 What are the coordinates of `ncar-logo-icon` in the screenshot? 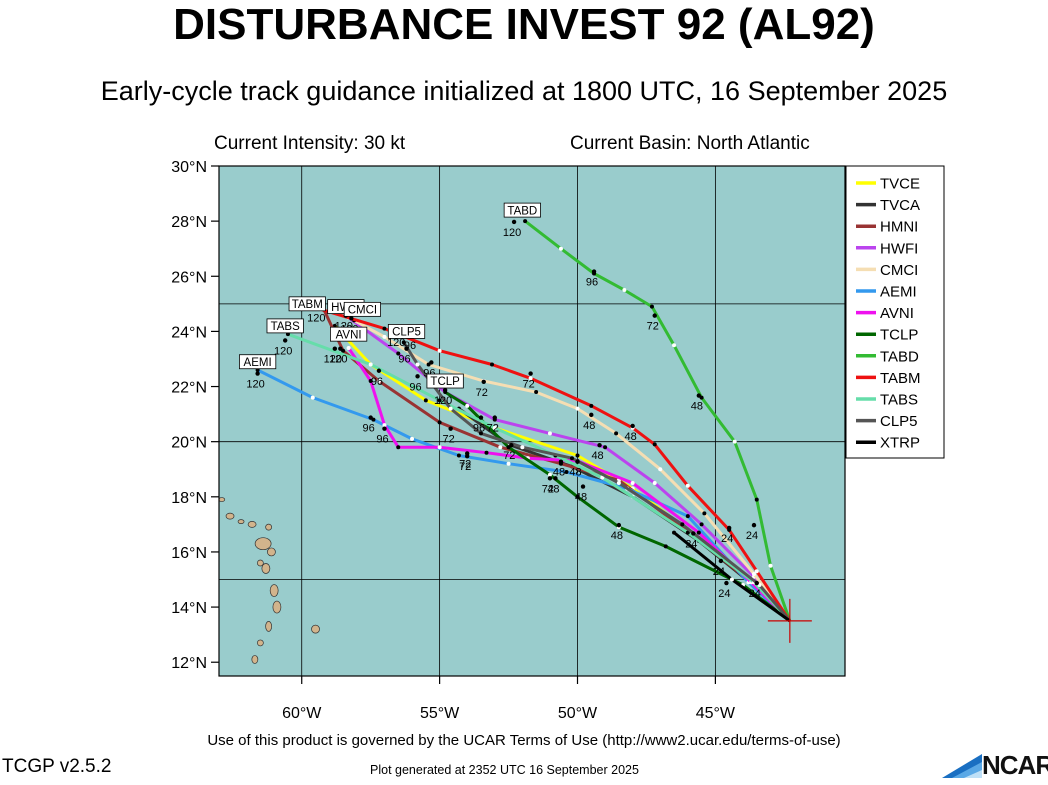 It's located at (962, 766).